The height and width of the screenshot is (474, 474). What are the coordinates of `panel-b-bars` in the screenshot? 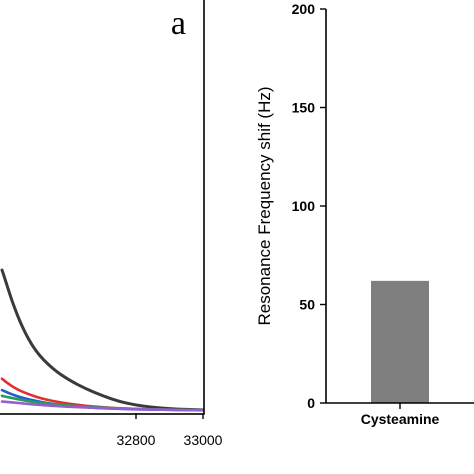 It's located at (400, 341).